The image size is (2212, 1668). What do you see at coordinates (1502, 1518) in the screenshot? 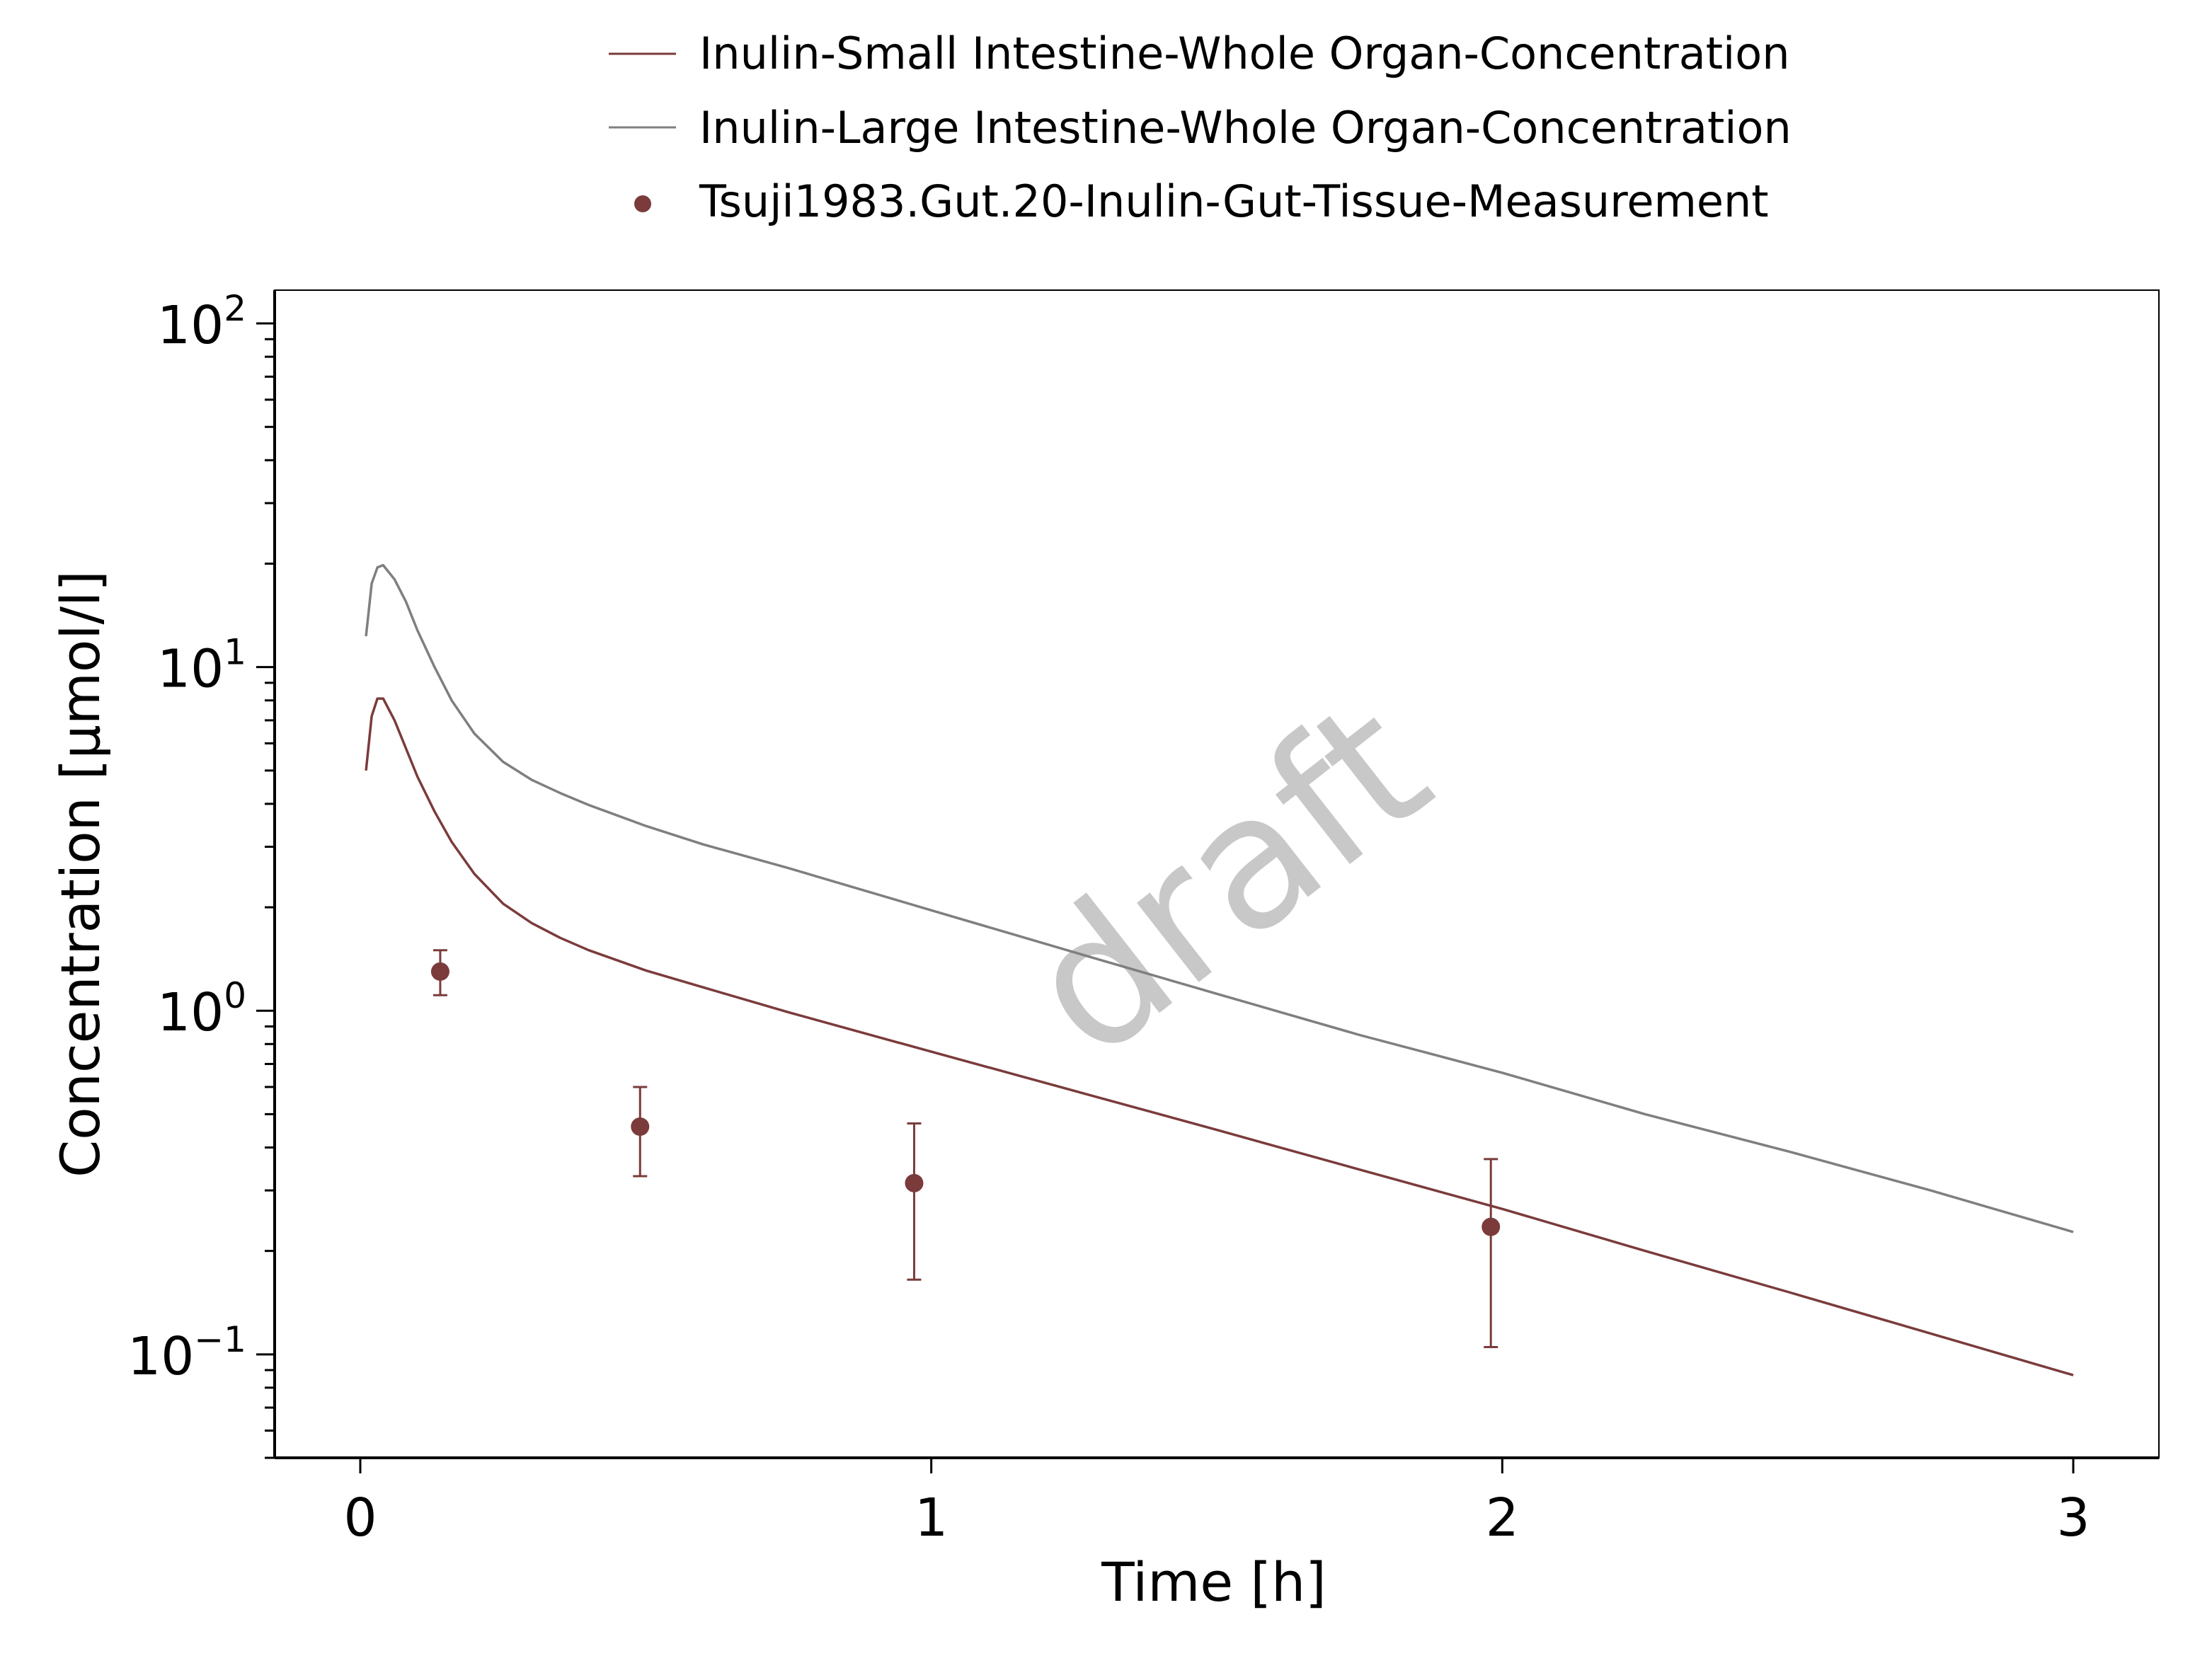
I see `x-tick-label: 2` at bounding box center [1502, 1518].